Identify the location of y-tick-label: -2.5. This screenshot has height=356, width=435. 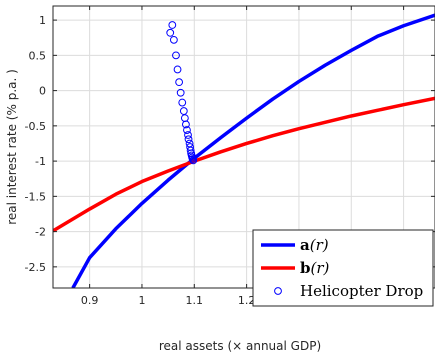
(35, 267).